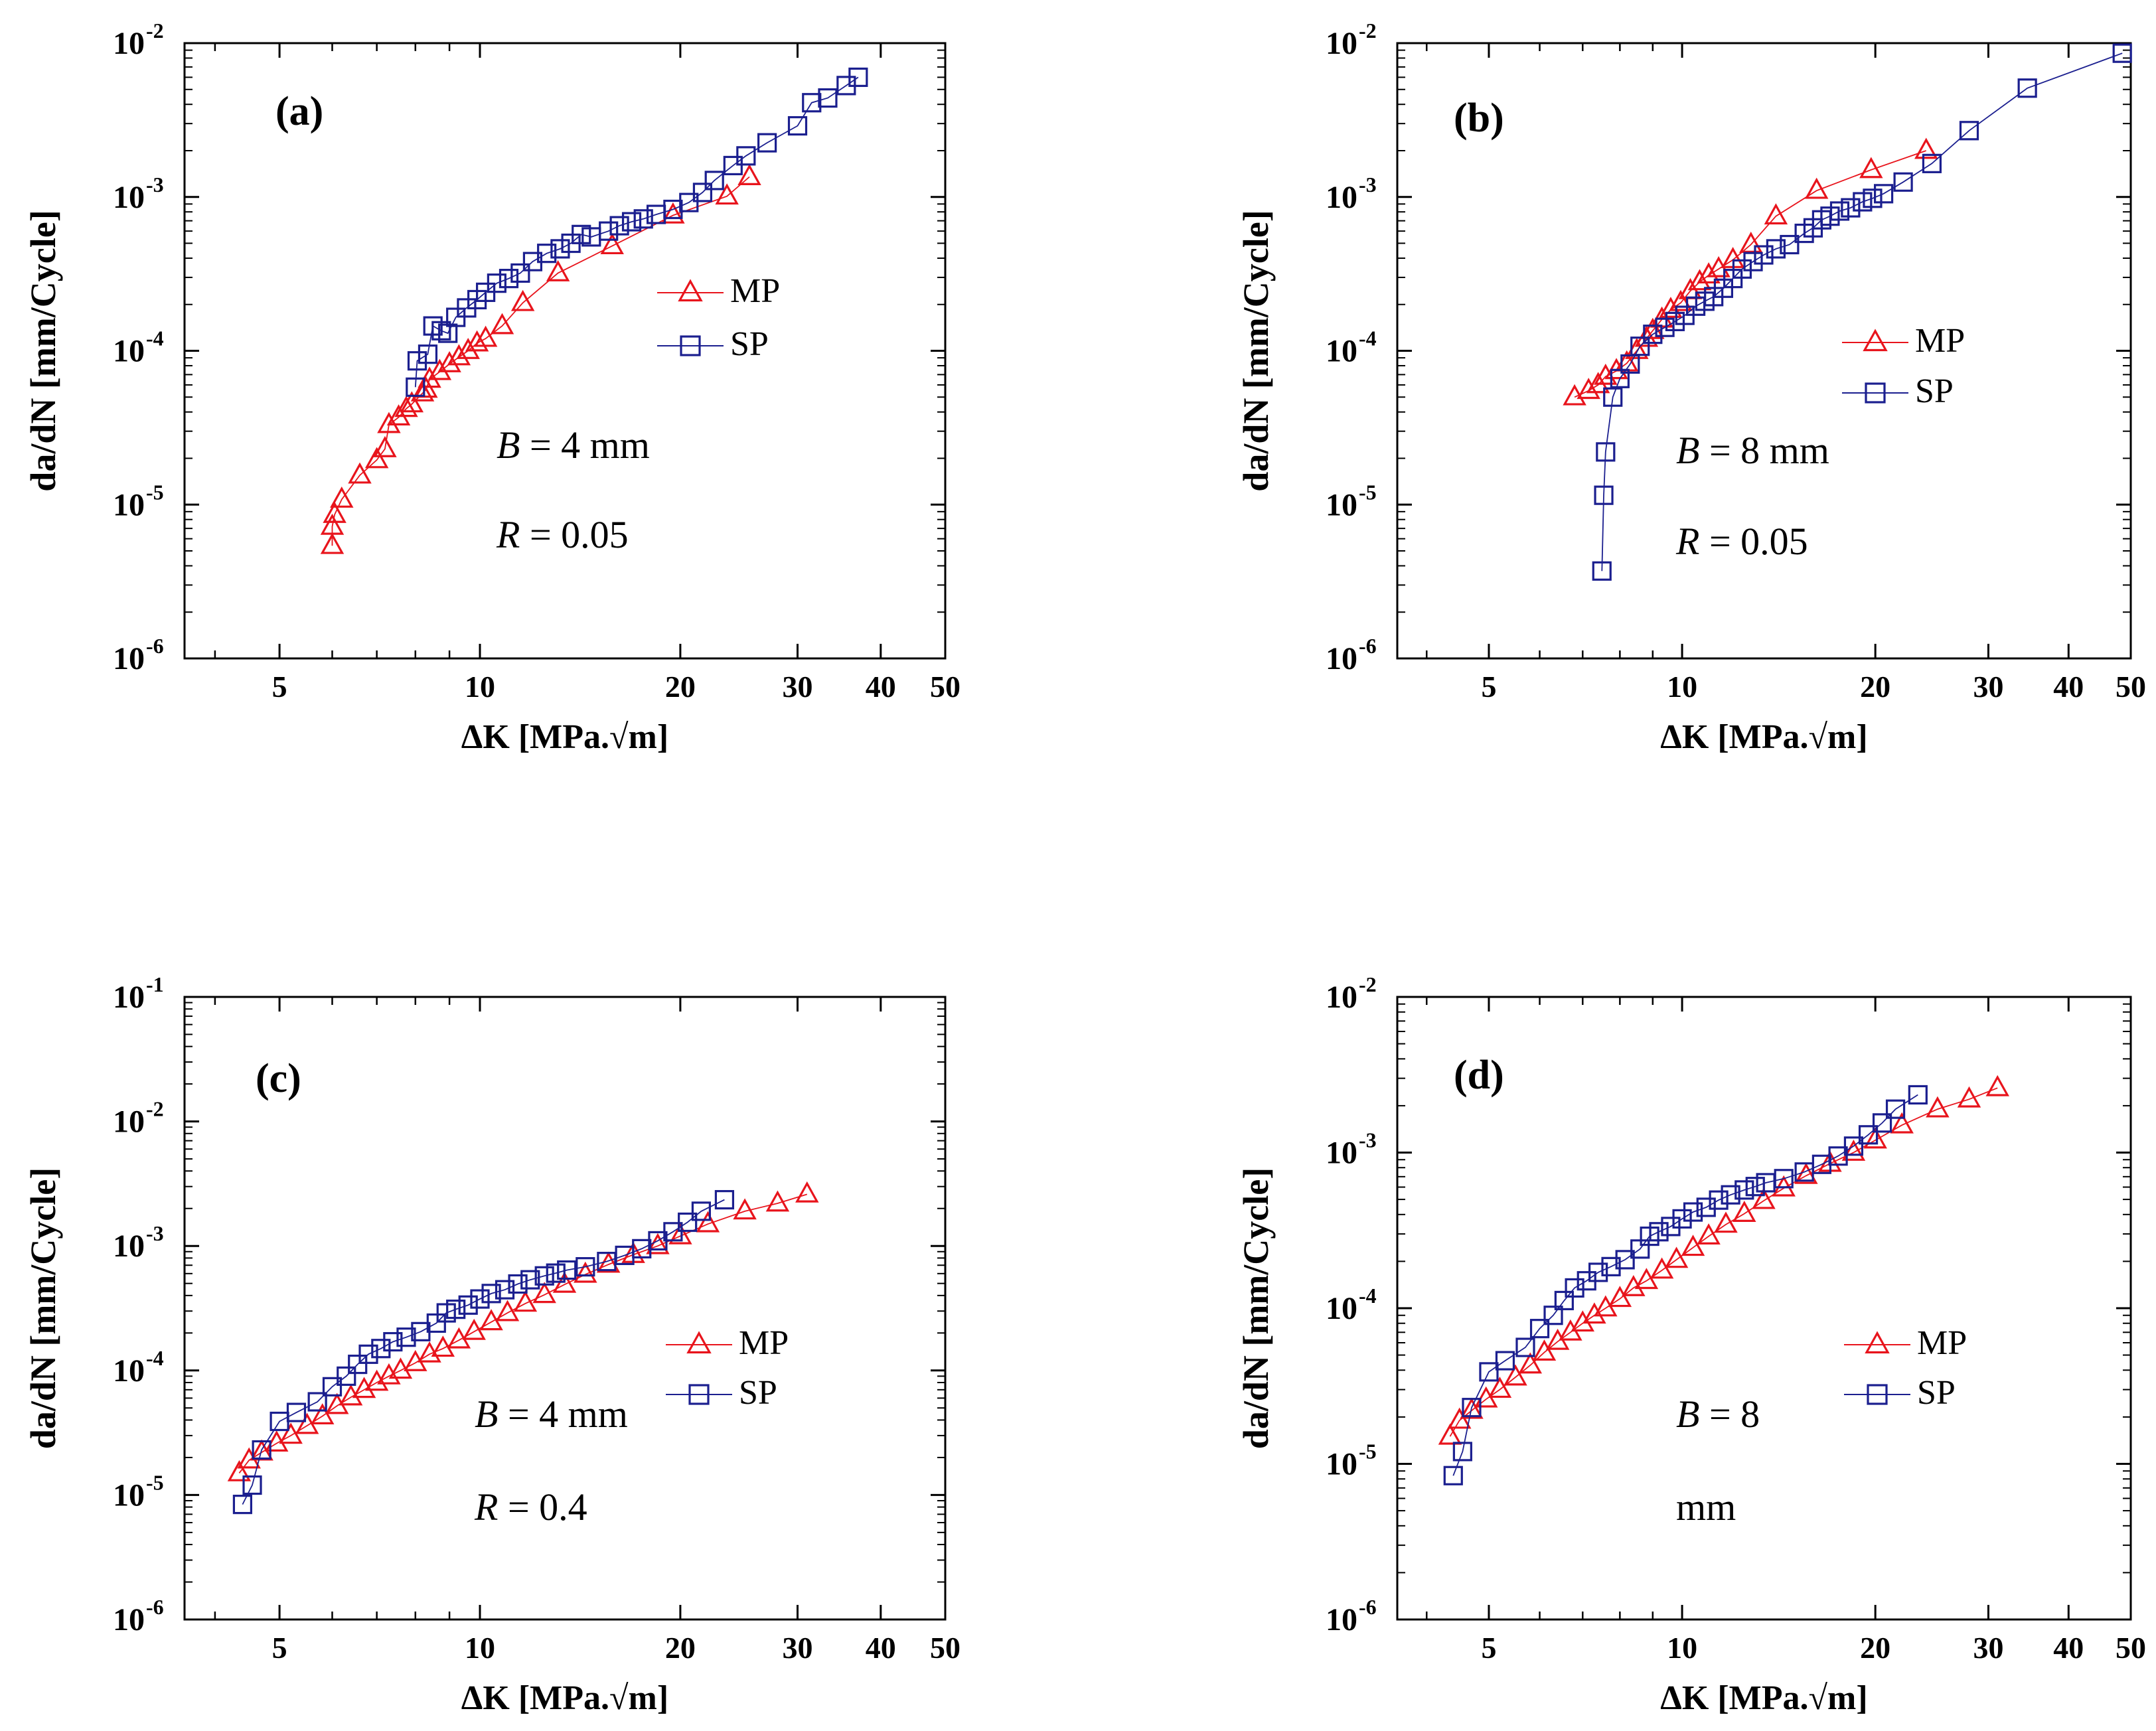  I want to click on annotation: B = 8 mm, so click(1753, 450).